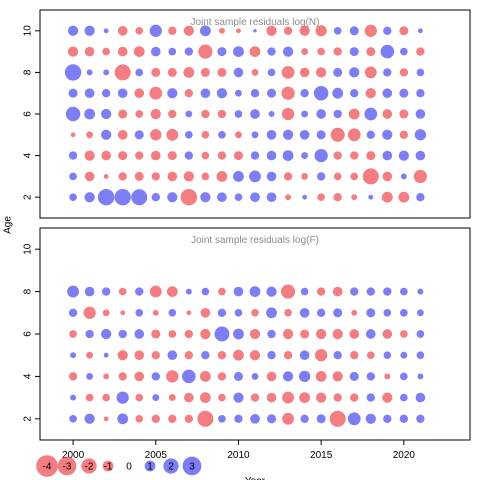 The image size is (480, 480). I want to click on y-tick-label: 6, so click(28, 114).